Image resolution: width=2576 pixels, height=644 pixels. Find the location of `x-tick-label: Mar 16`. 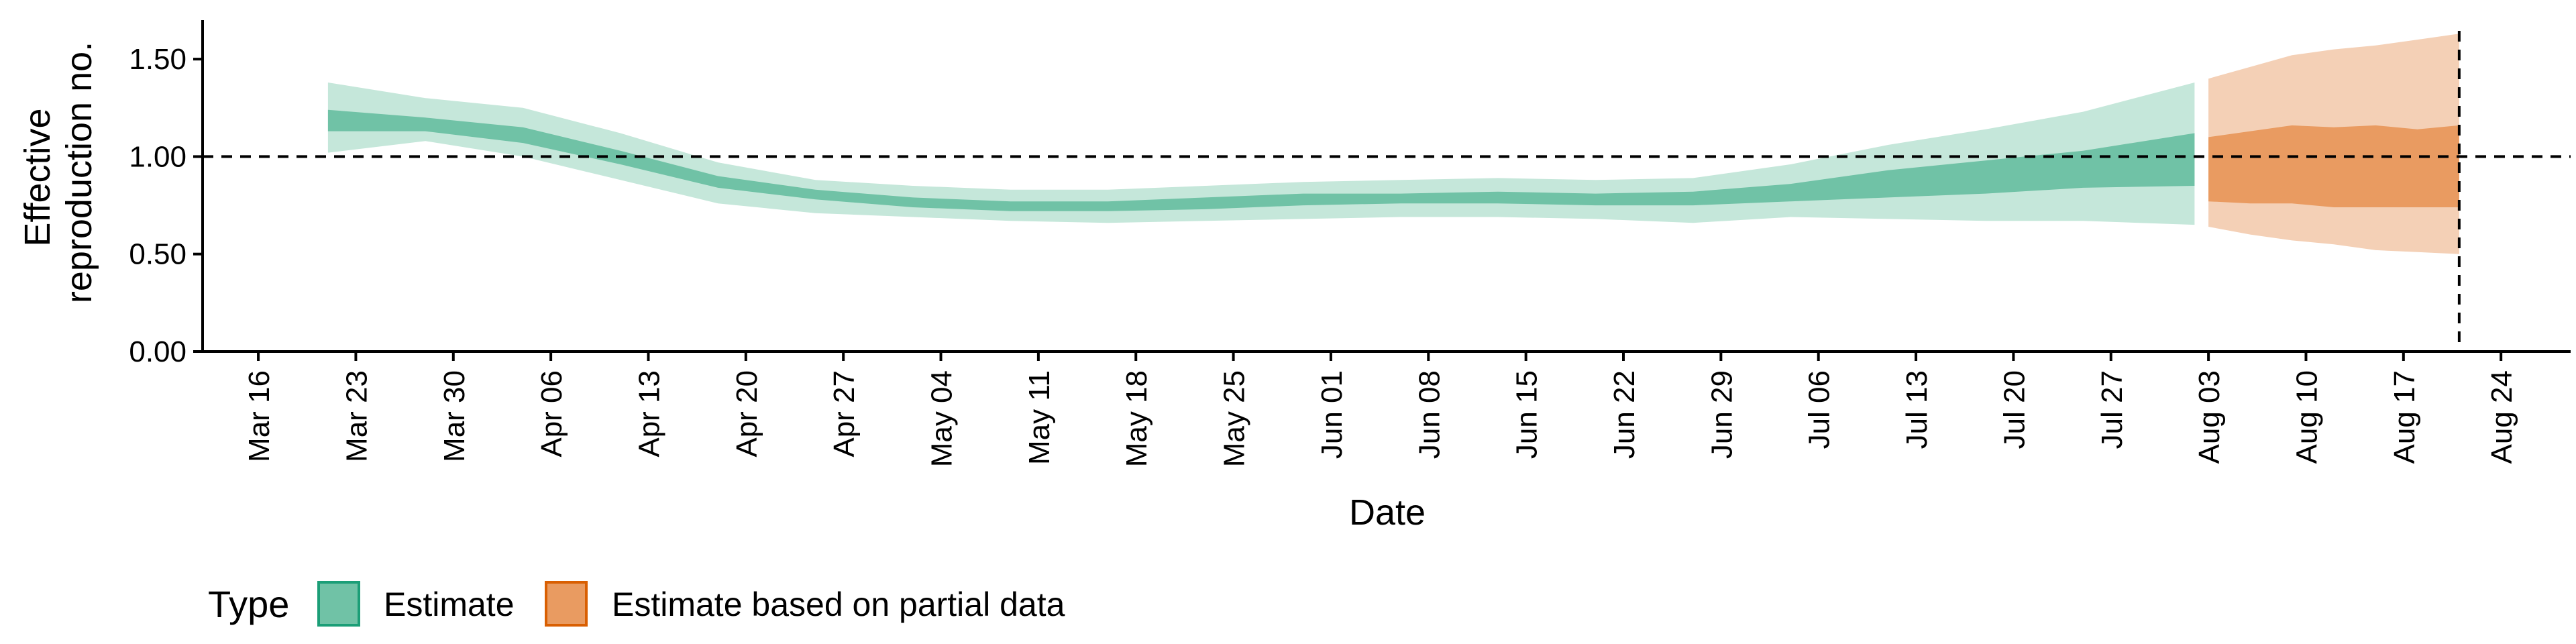

x-tick-label: Mar 16 is located at coordinates (259, 416).